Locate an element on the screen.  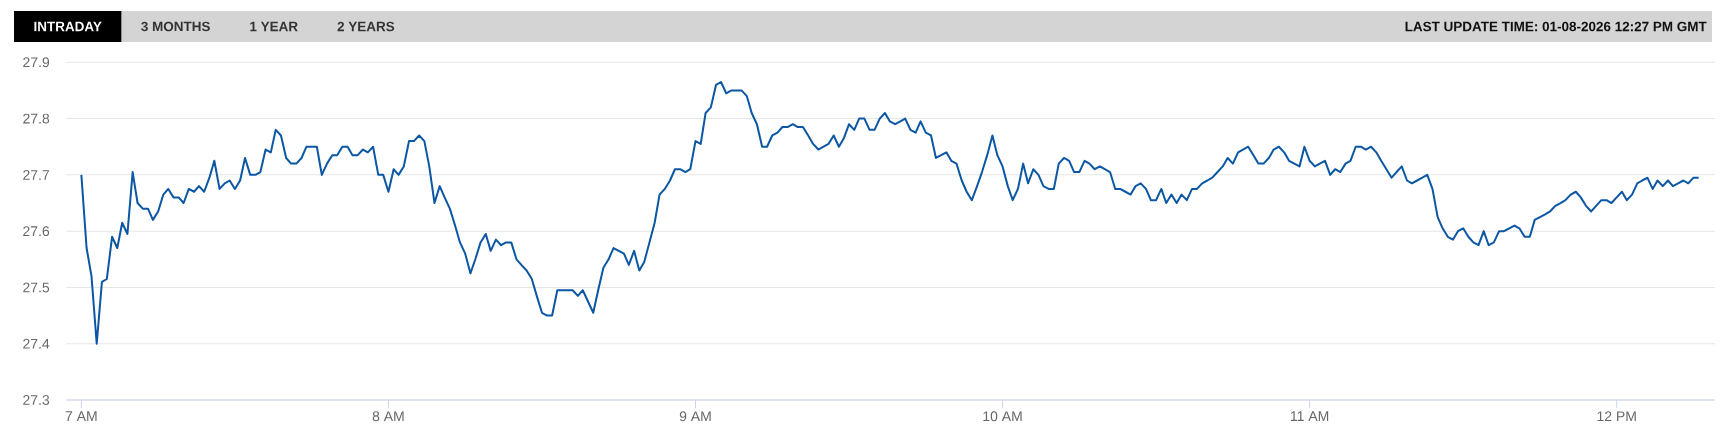
text: 3 MONTHS is located at coordinates (175, 26).